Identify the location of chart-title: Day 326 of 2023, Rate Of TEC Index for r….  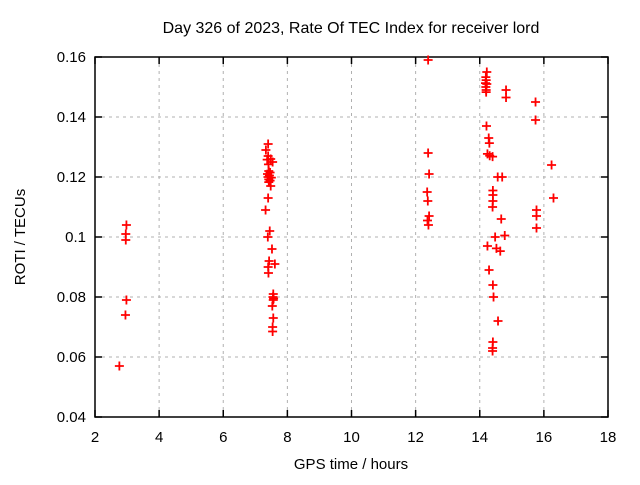
(351, 28).